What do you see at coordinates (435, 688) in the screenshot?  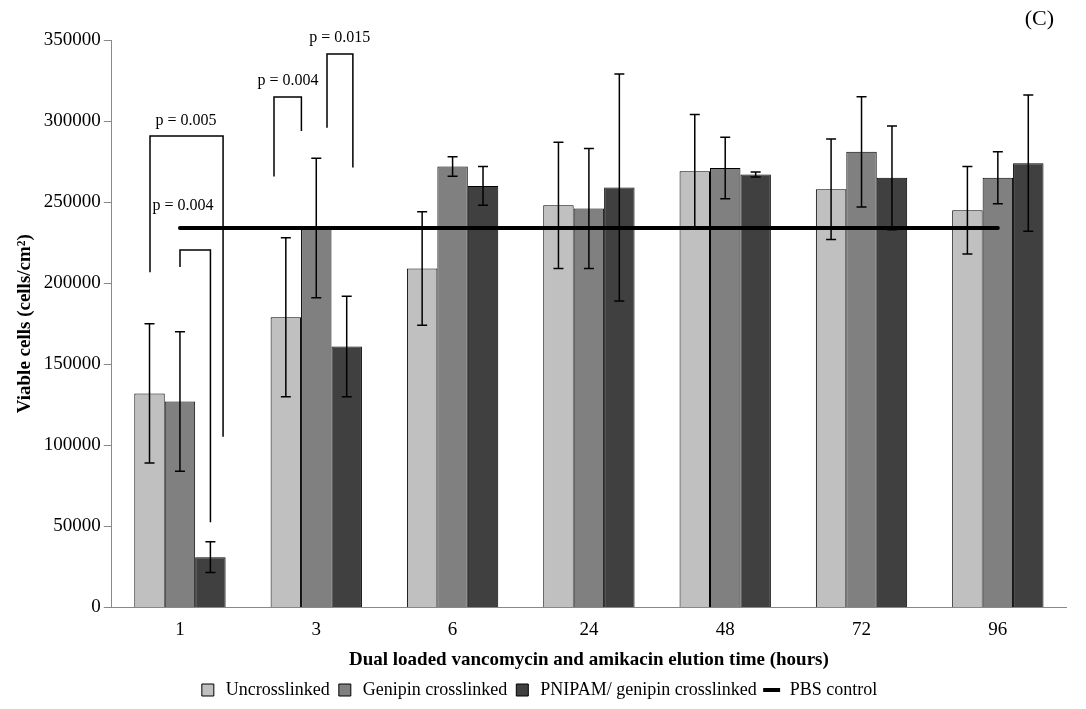 I see `legend-label: Genipin crosslinked` at bounding box center [435, 688].